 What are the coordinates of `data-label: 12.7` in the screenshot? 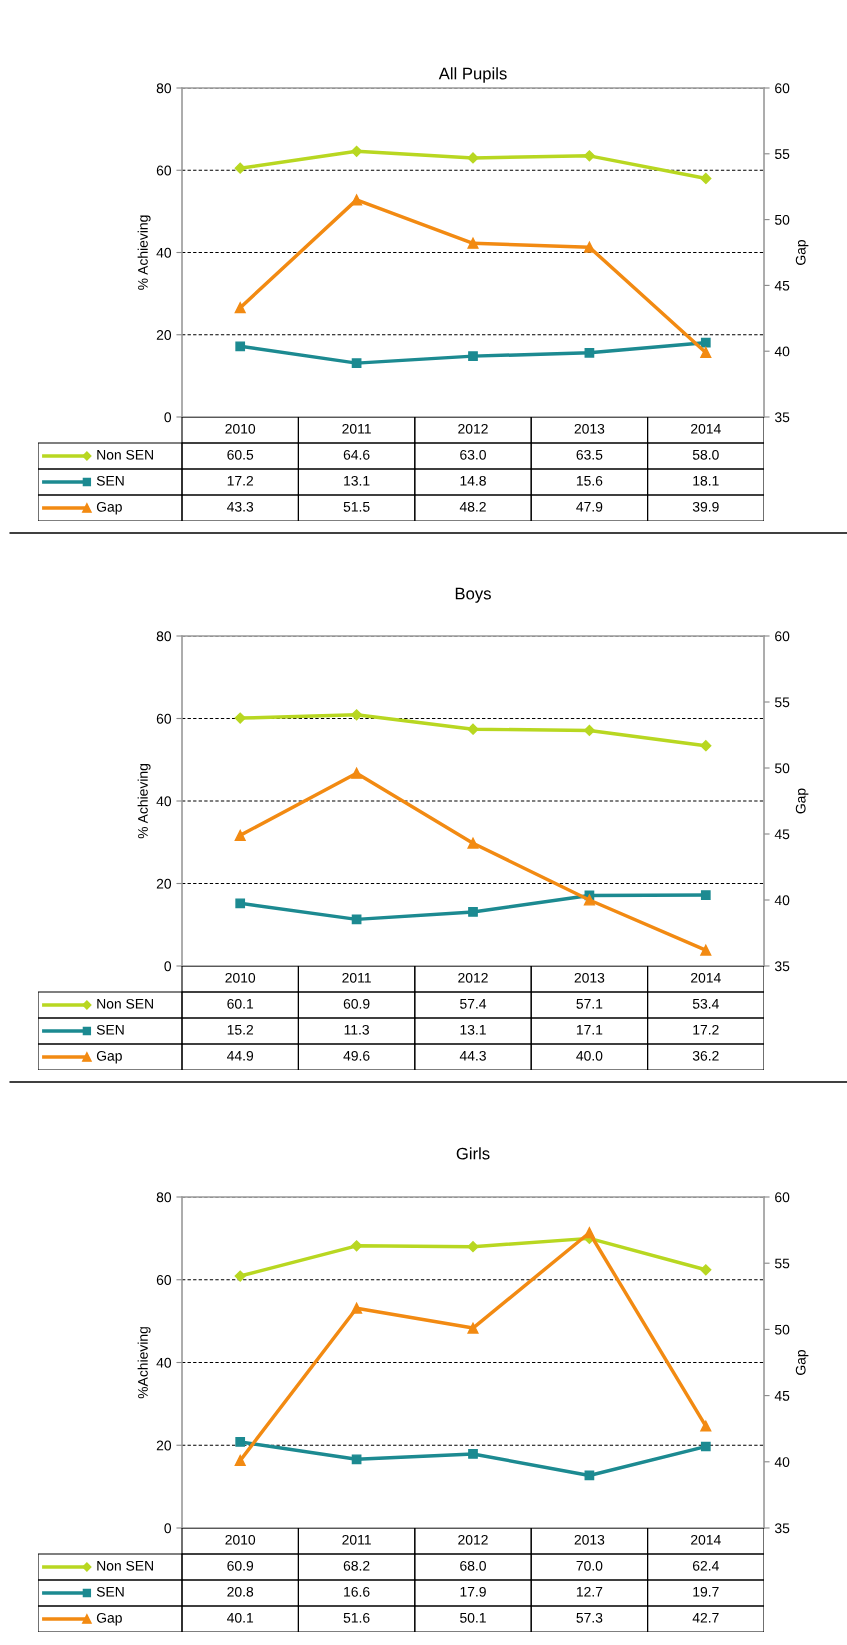 It's located at (589, 1591).